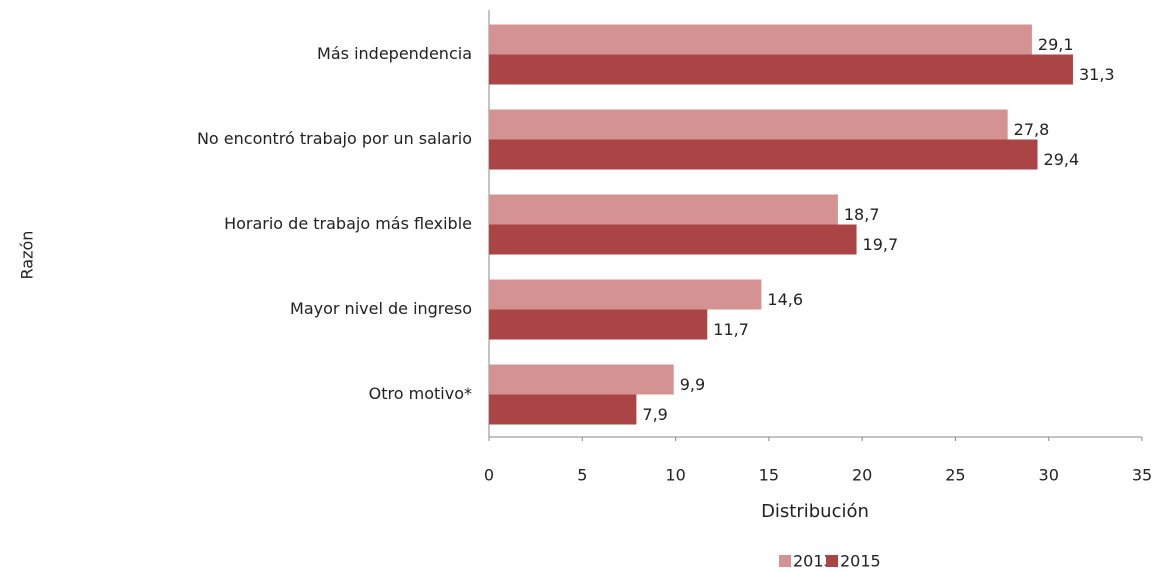  Describe the element at coordinates (489, 475) in the screenshot. I see `x-tick-label: 0` at that location.